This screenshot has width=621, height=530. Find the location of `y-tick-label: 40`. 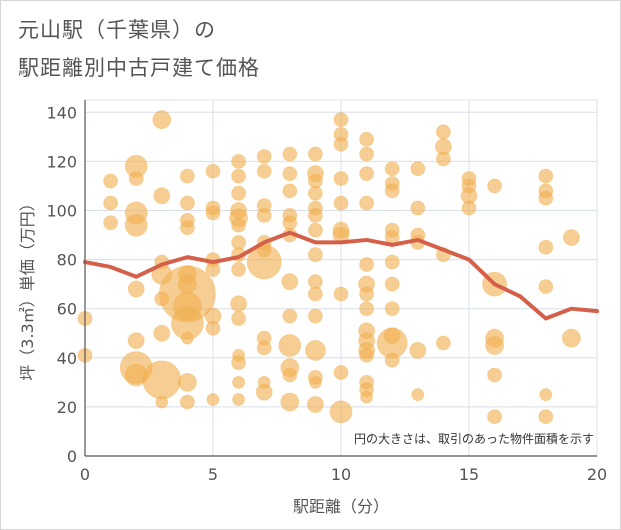

y-tick-label: 40 is located at coordinates (67, 358).